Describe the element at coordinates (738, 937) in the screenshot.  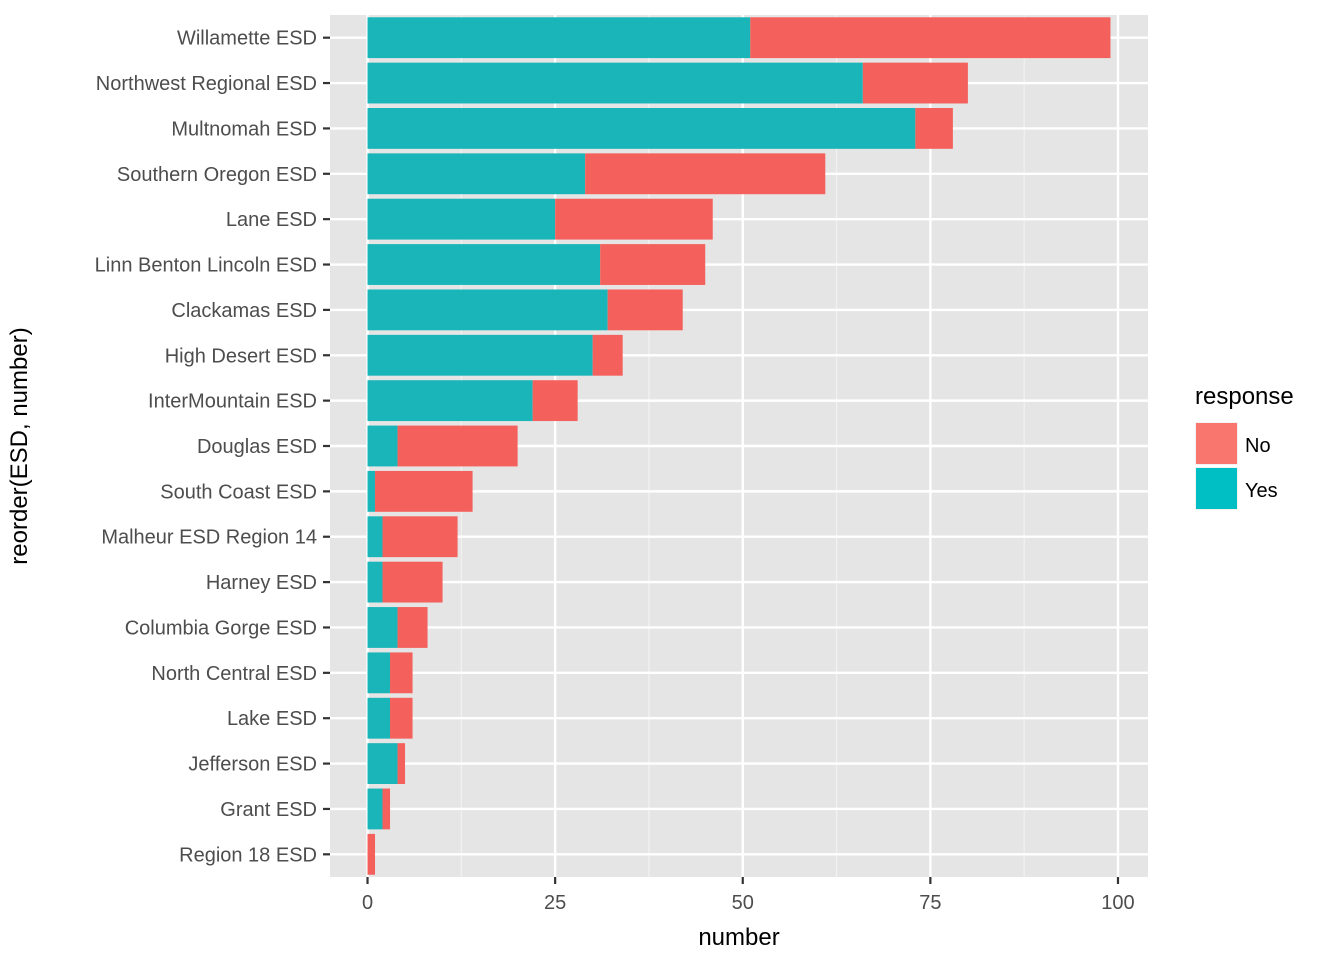
I see `x-axis-title: number` at that location.